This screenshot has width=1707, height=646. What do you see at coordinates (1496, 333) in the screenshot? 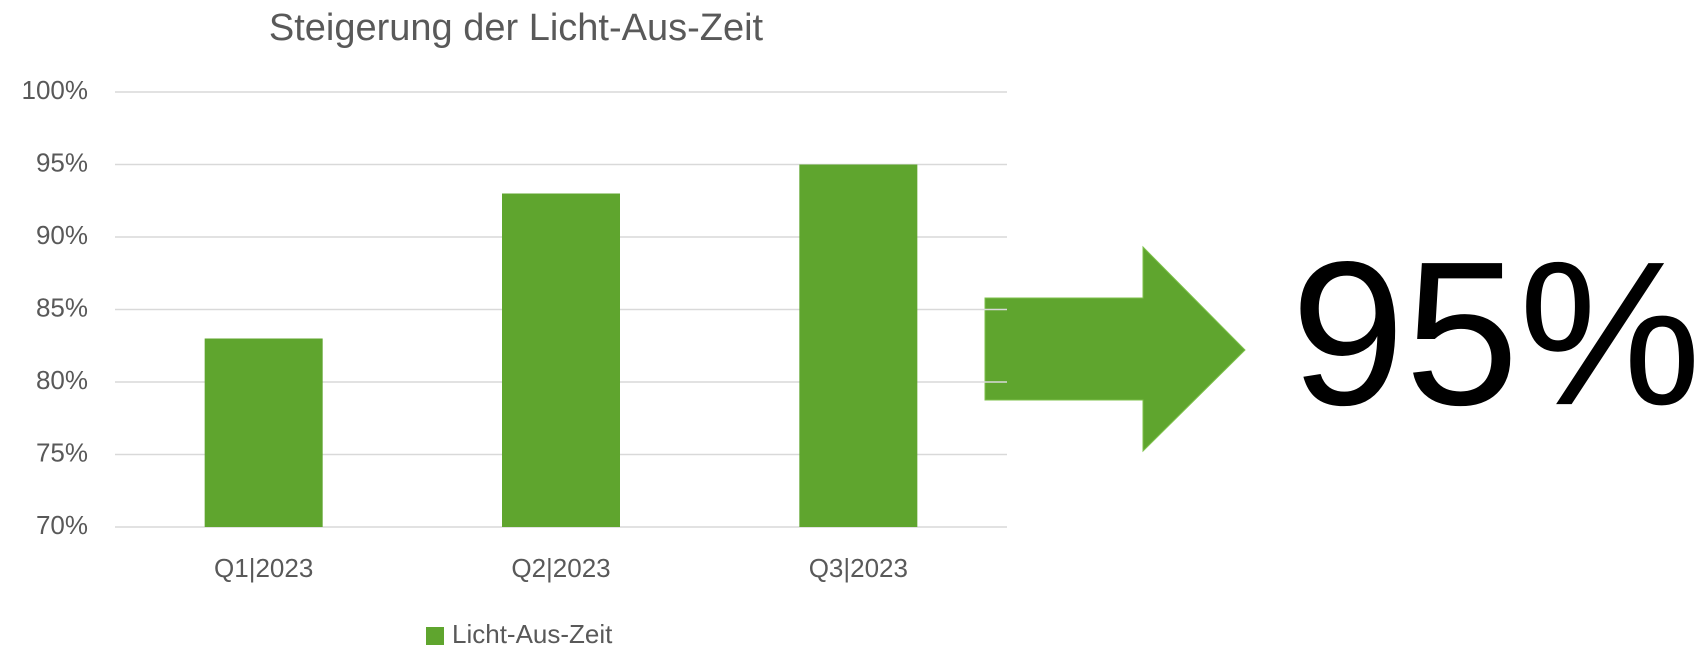
I see `callout: 95%` at bounding box center [1496, 333].